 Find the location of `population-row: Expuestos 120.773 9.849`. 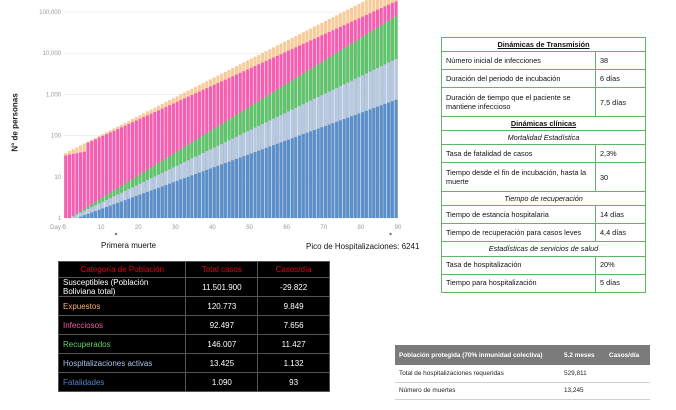

population-row: Expuestos 120.773 9.849 is located at coordinates (193, 306).